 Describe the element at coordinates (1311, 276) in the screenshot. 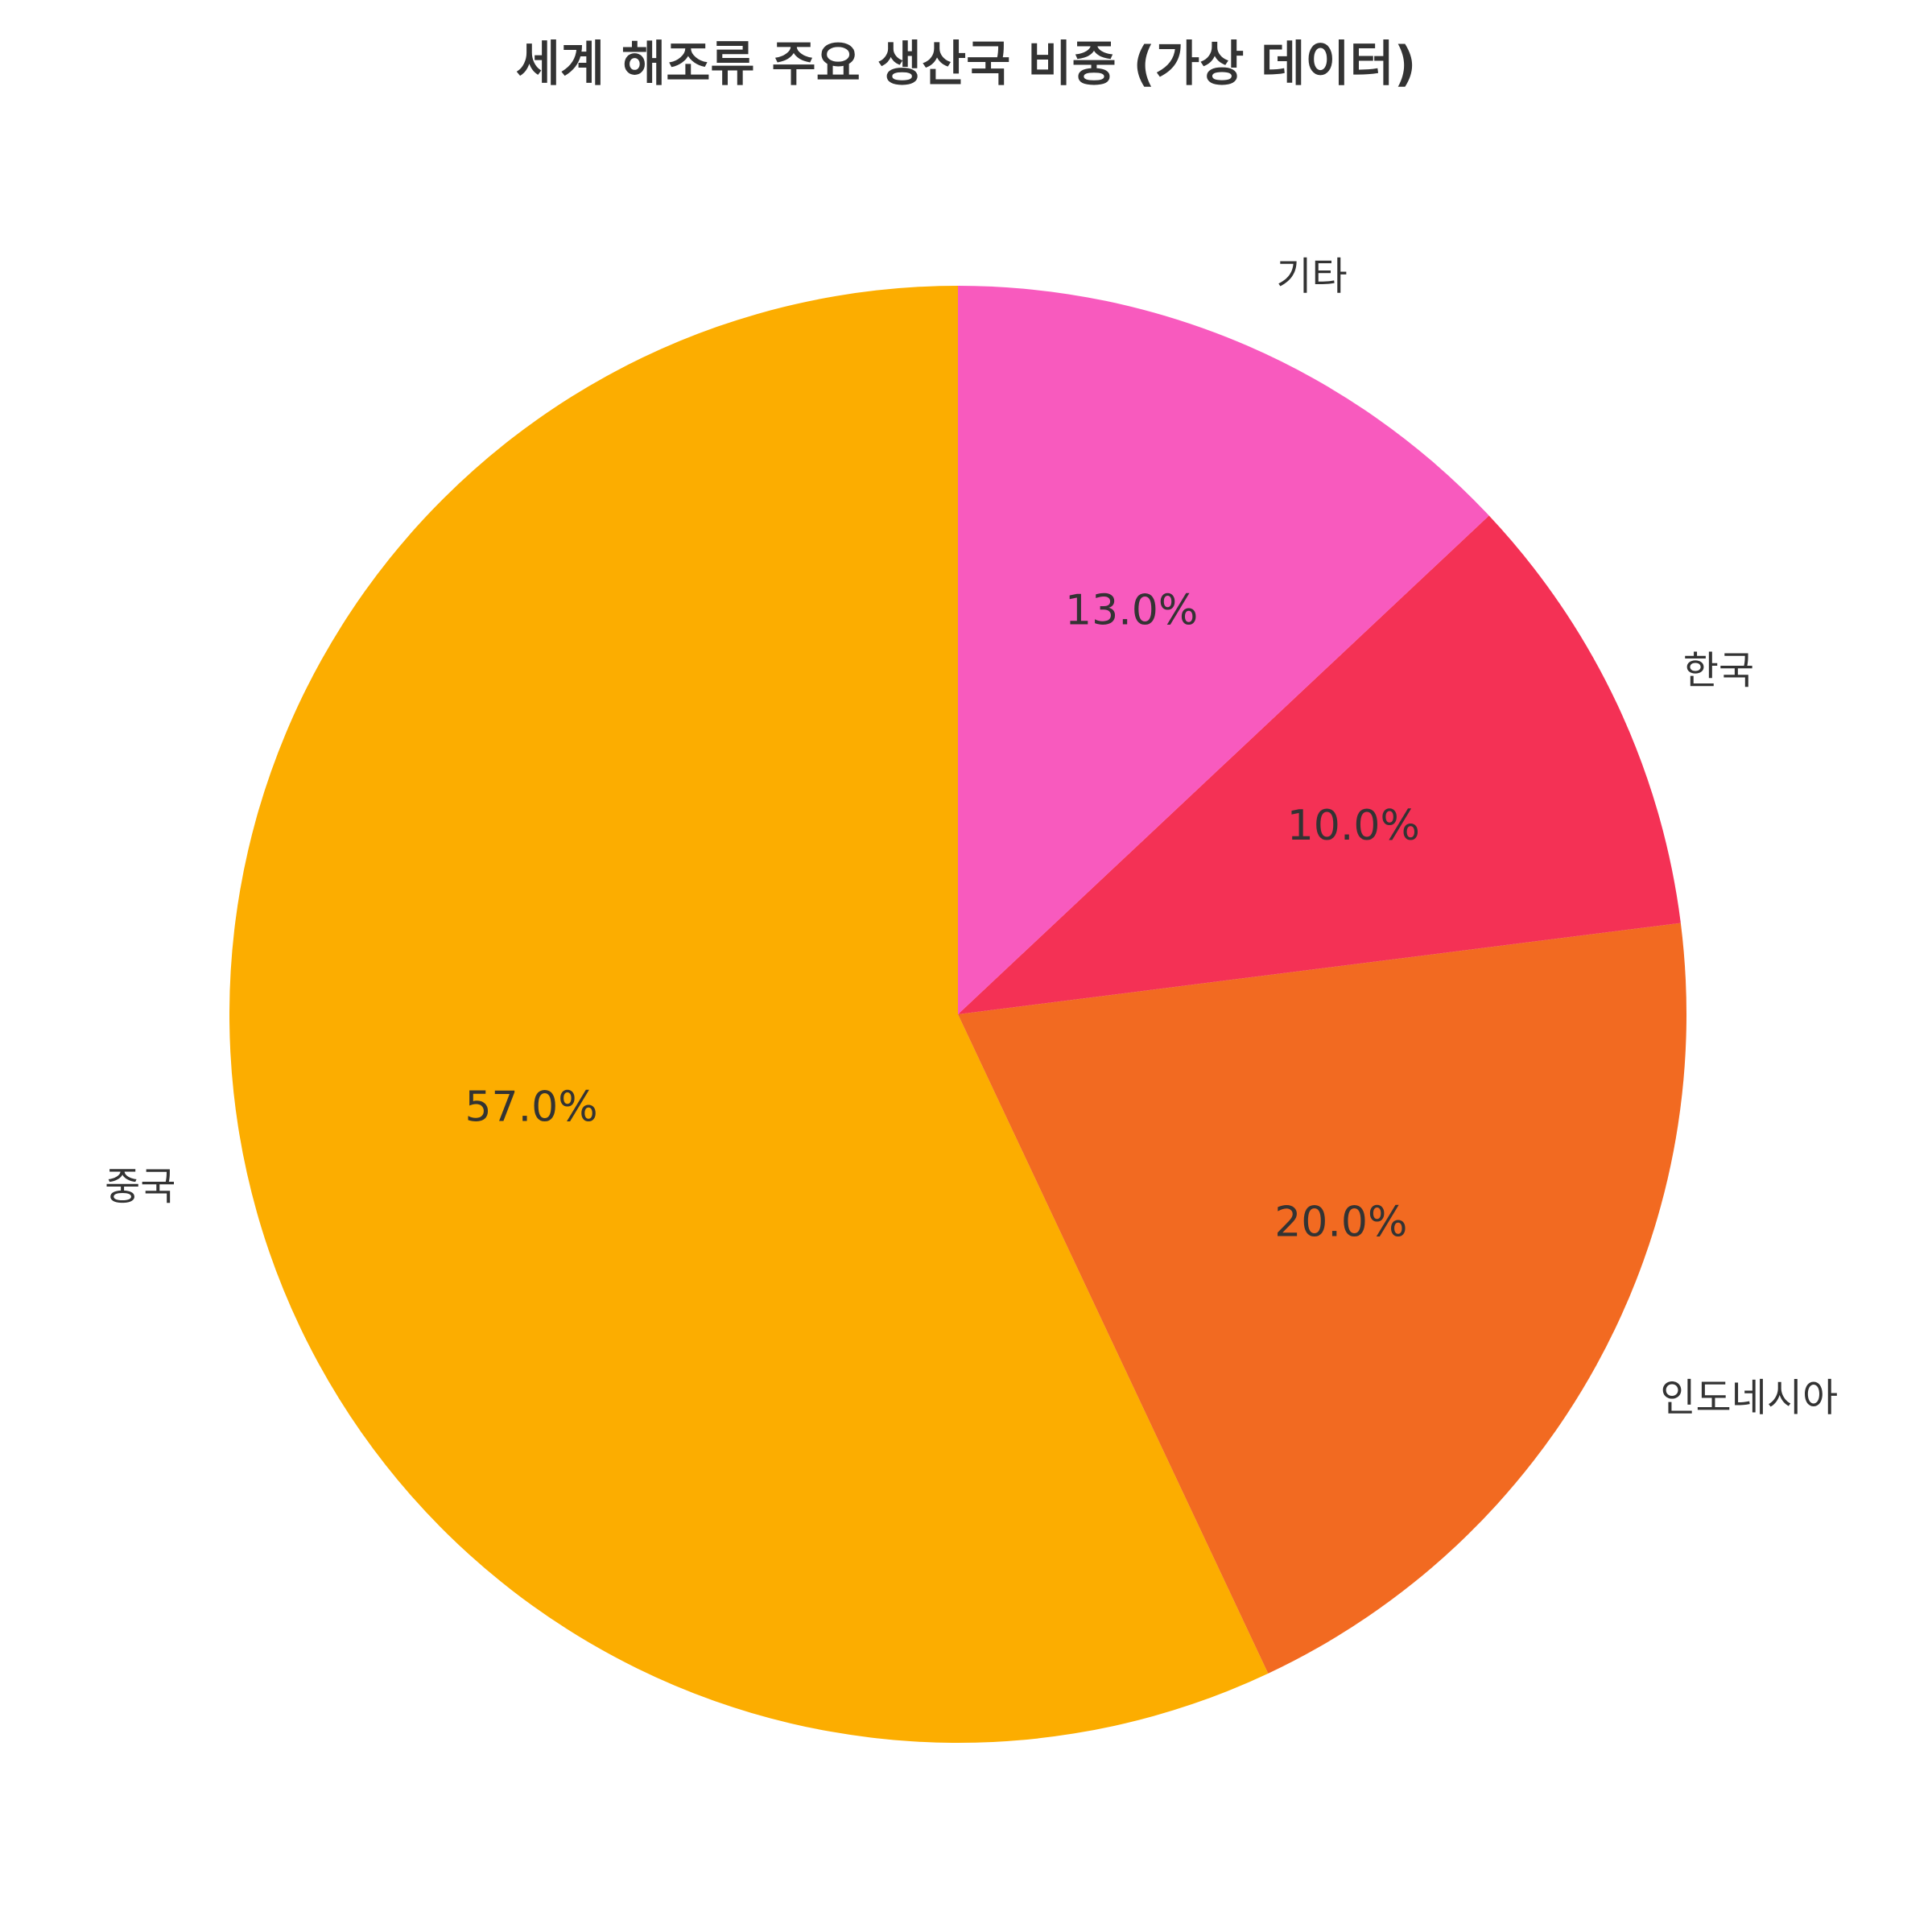

I see `slice-label-3: 기타` at that location.